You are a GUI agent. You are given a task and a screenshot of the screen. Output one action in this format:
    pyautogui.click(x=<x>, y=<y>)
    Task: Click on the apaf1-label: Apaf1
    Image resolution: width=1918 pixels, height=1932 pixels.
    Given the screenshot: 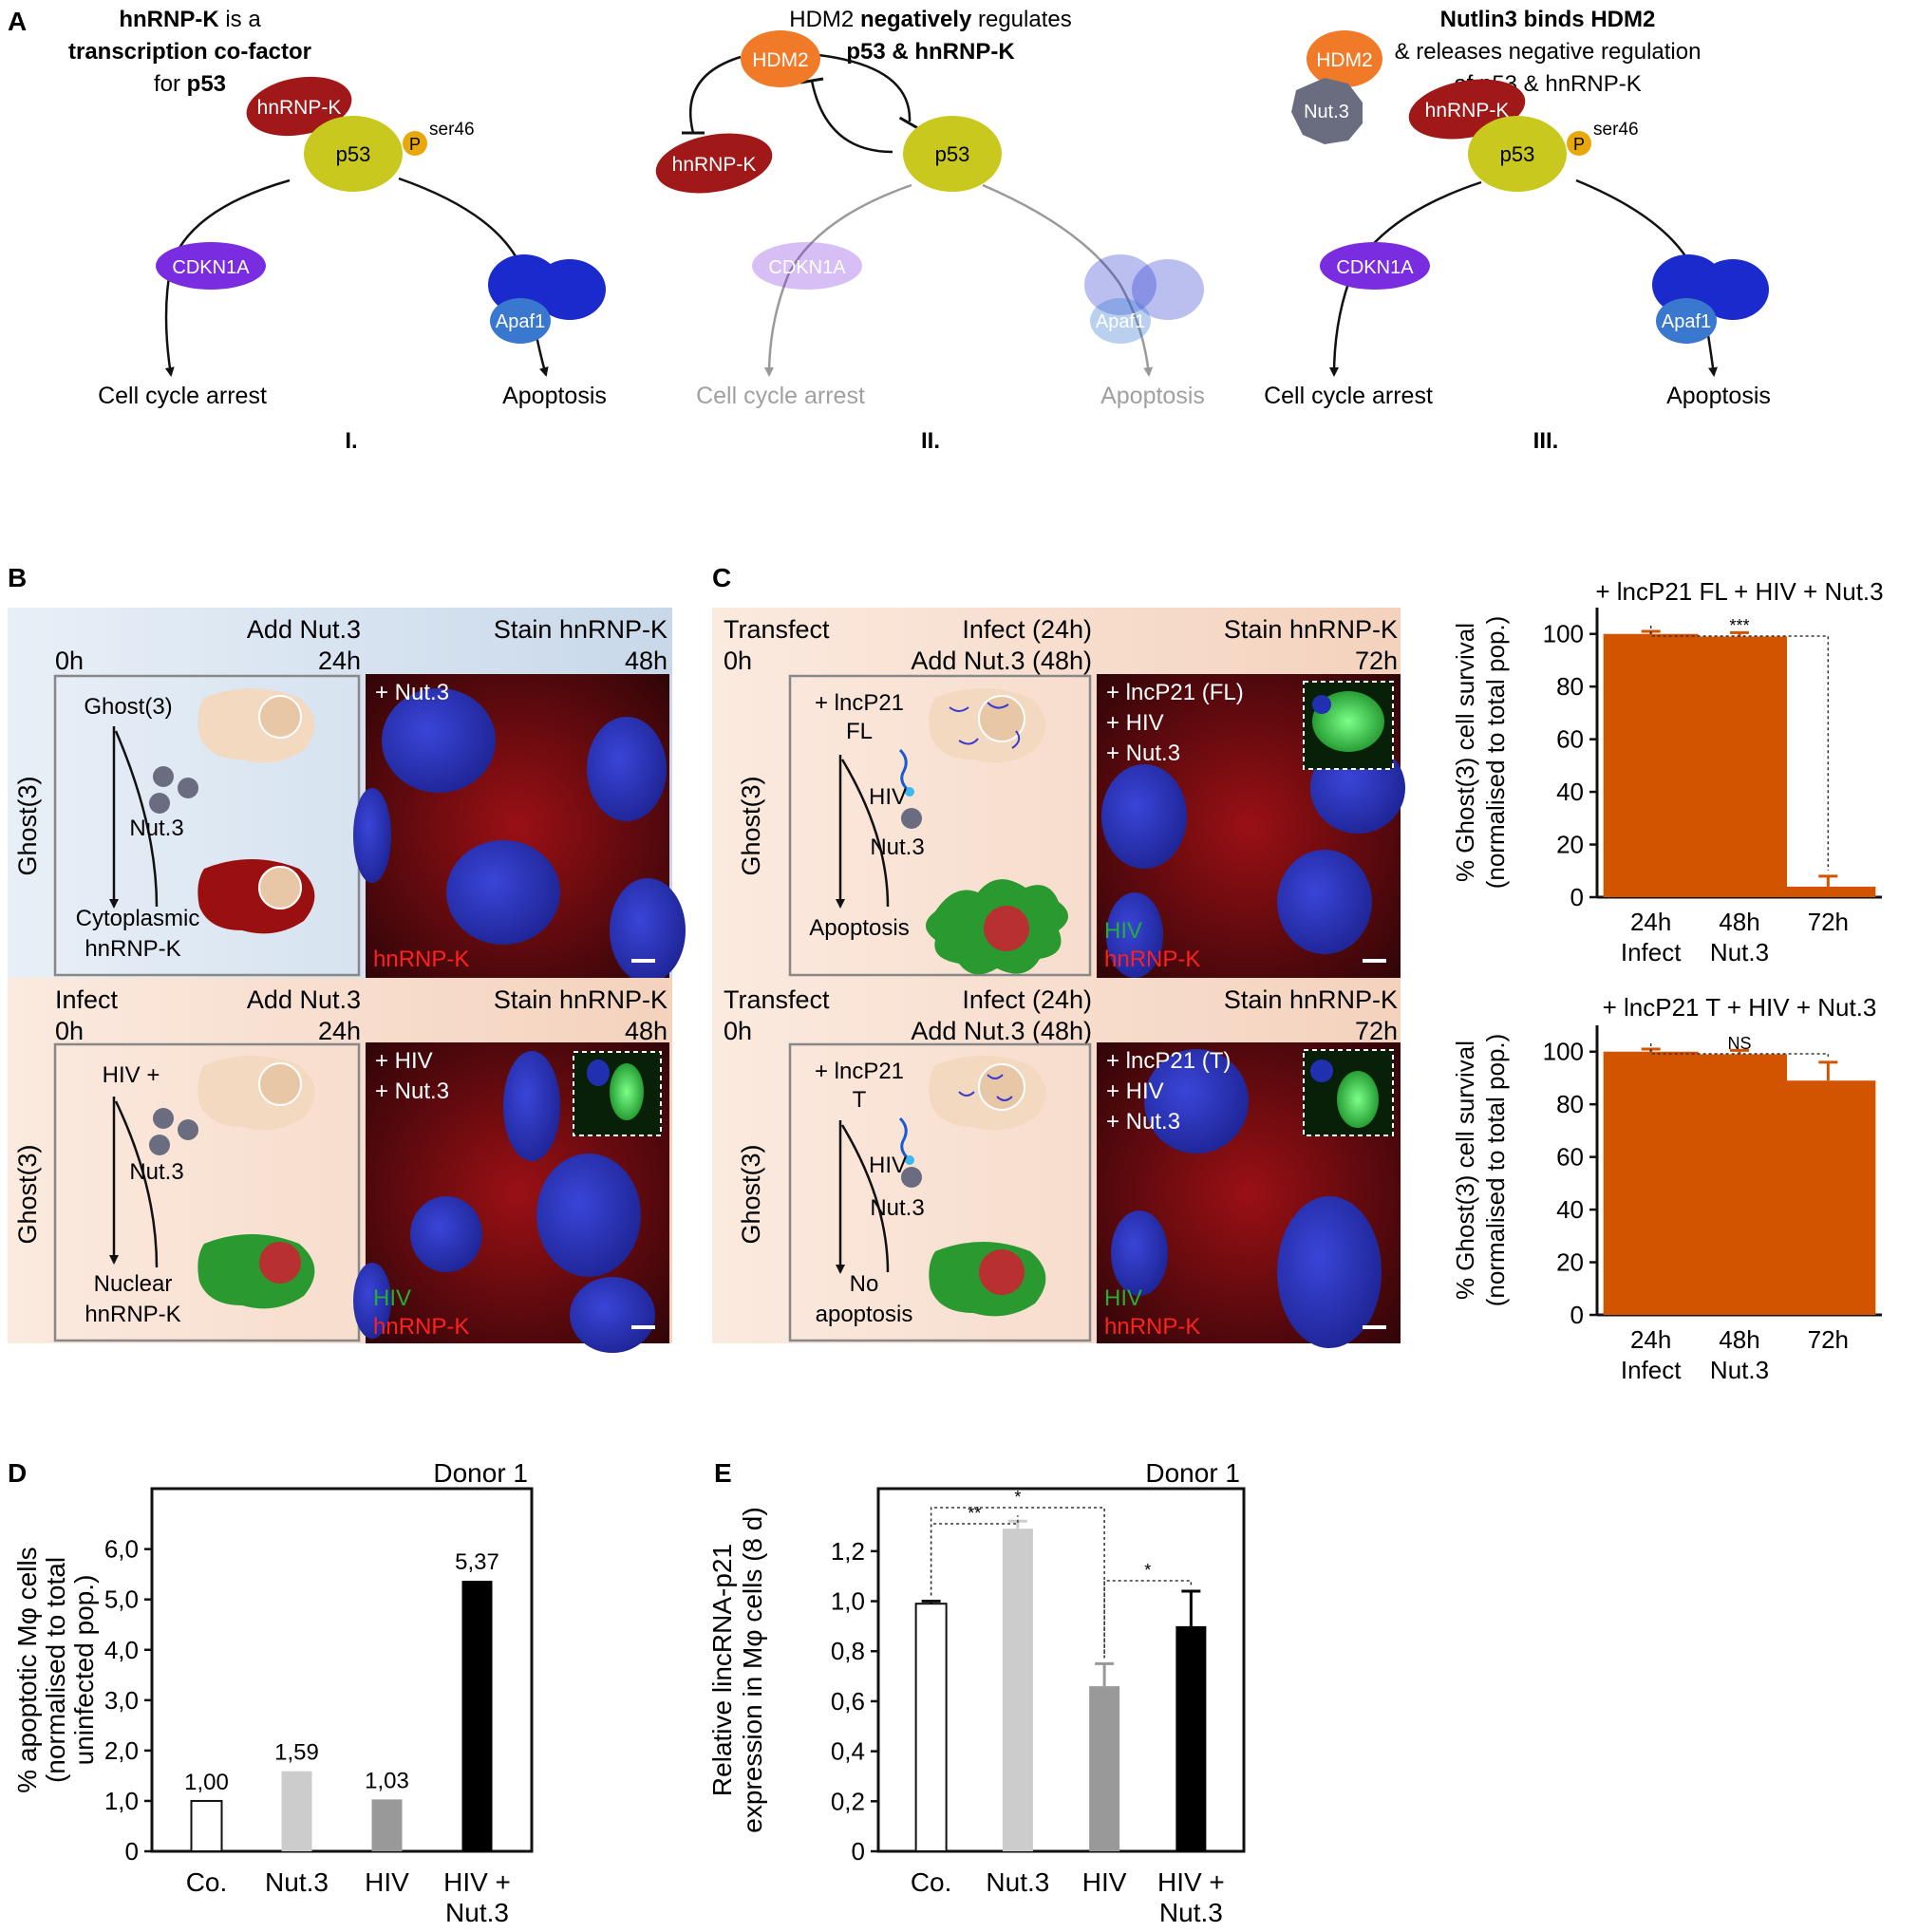 What is the action you would take?
    pyautogui.click(x=1120, y=322)
    